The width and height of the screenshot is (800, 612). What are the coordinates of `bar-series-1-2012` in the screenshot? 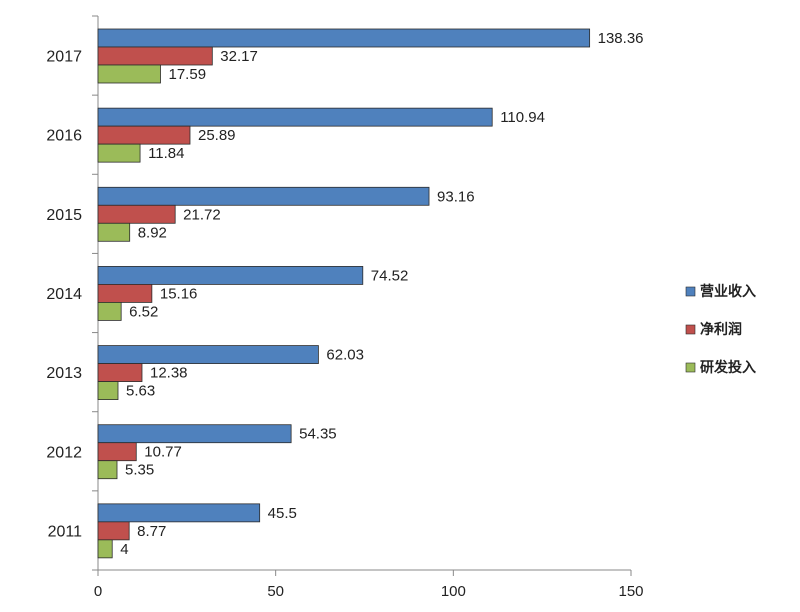 It's located at (117, 452).